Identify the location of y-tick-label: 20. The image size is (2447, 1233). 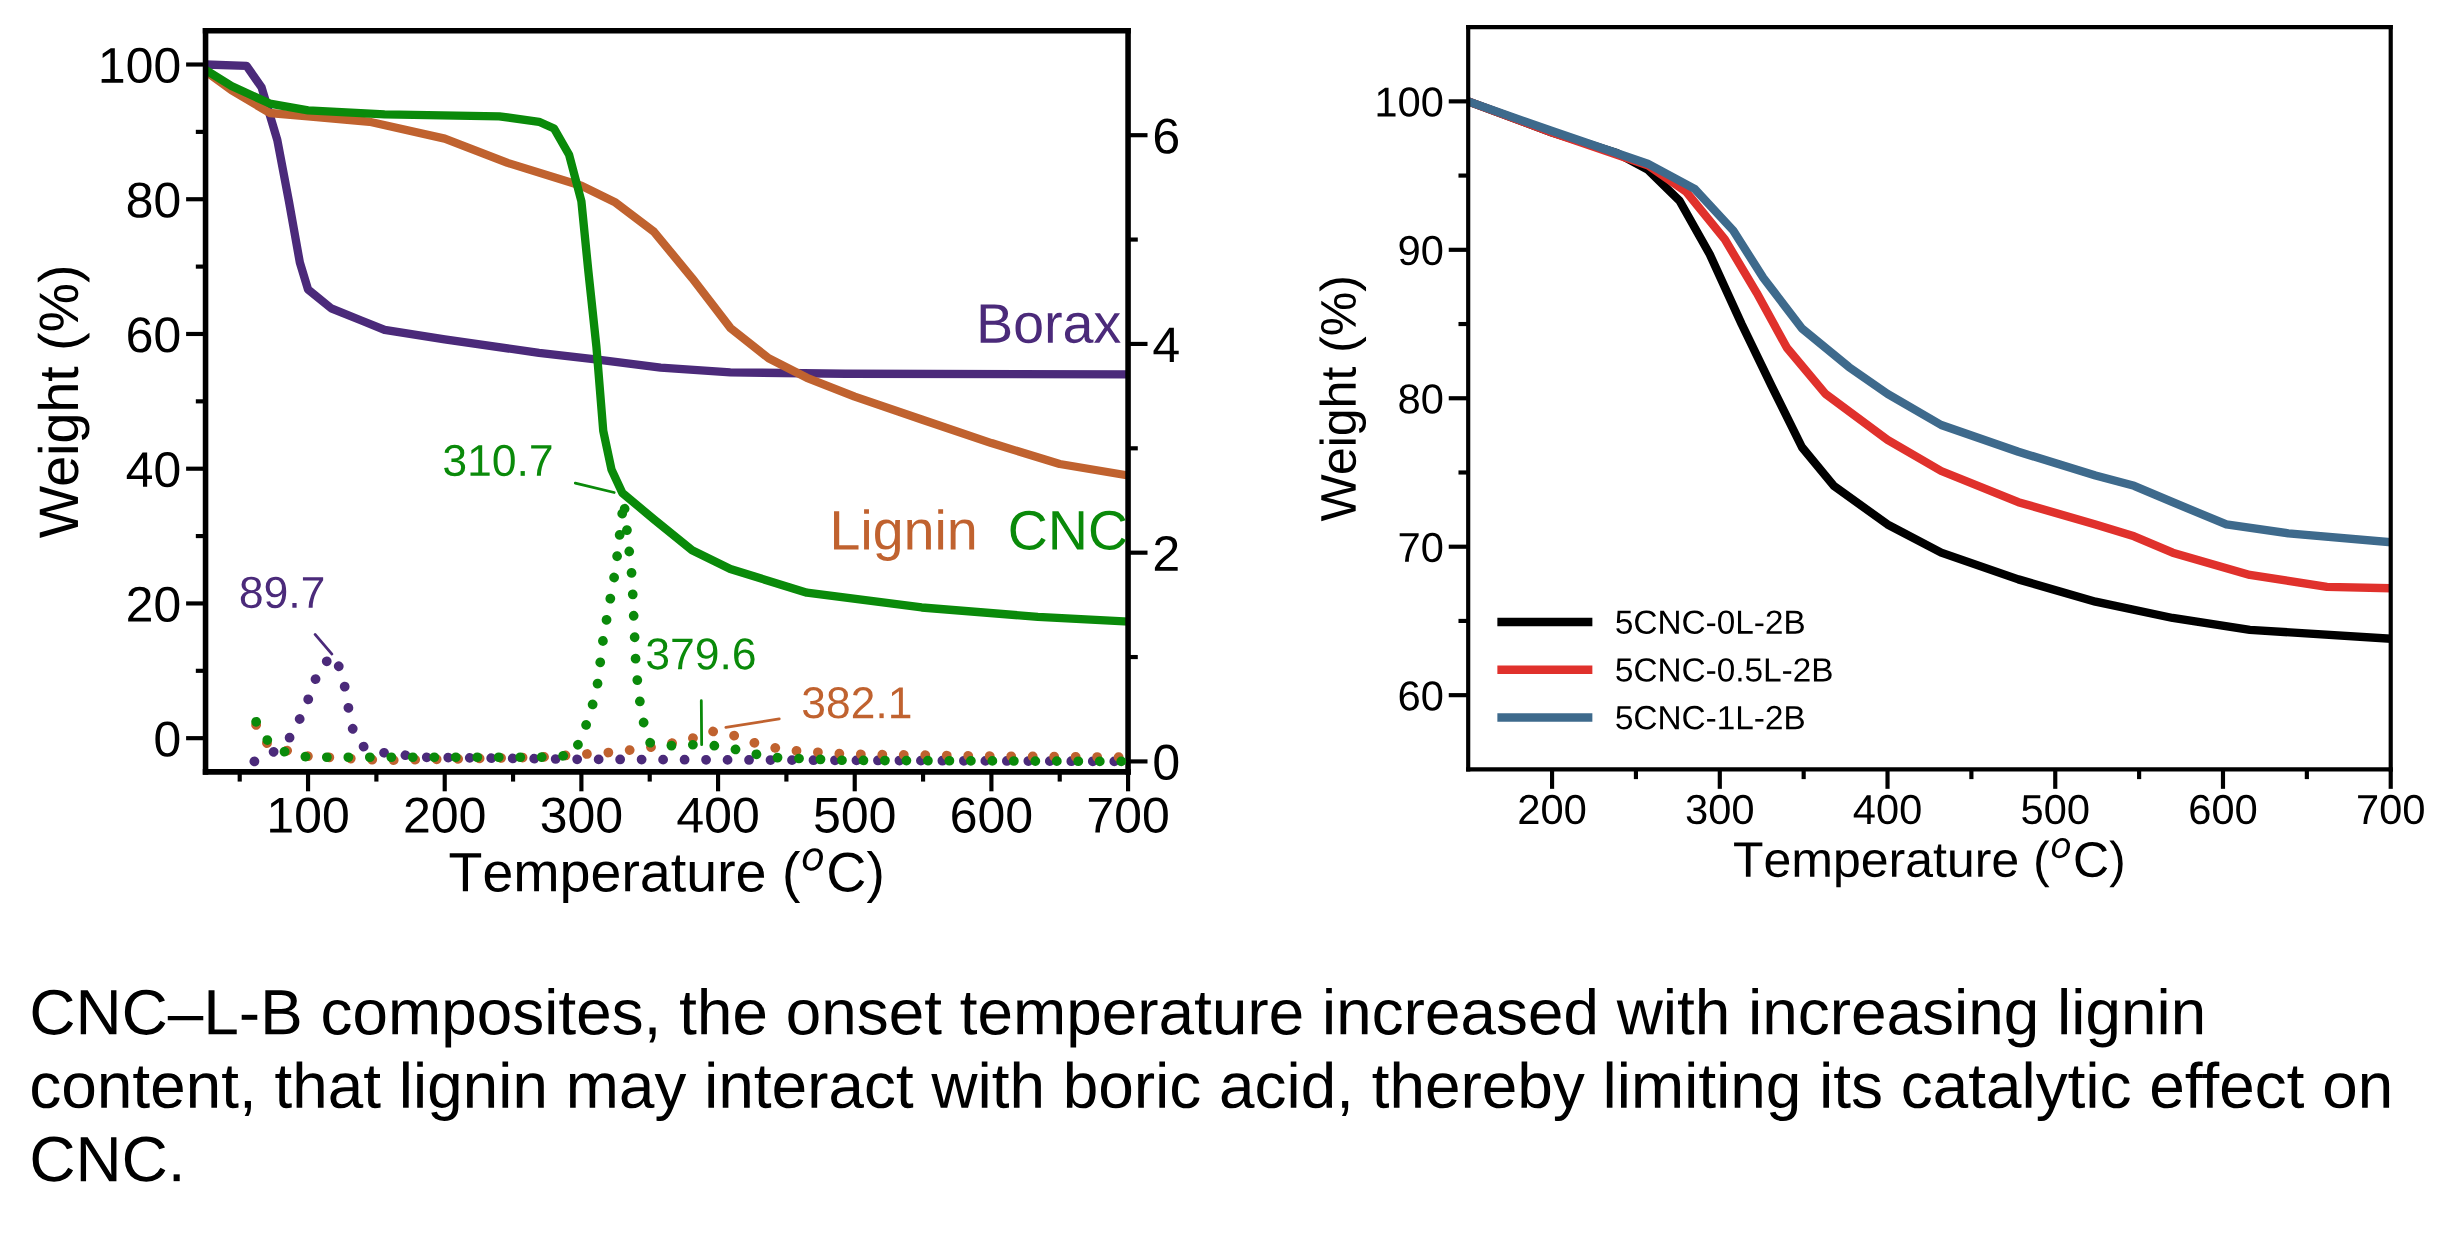
(154, 604).